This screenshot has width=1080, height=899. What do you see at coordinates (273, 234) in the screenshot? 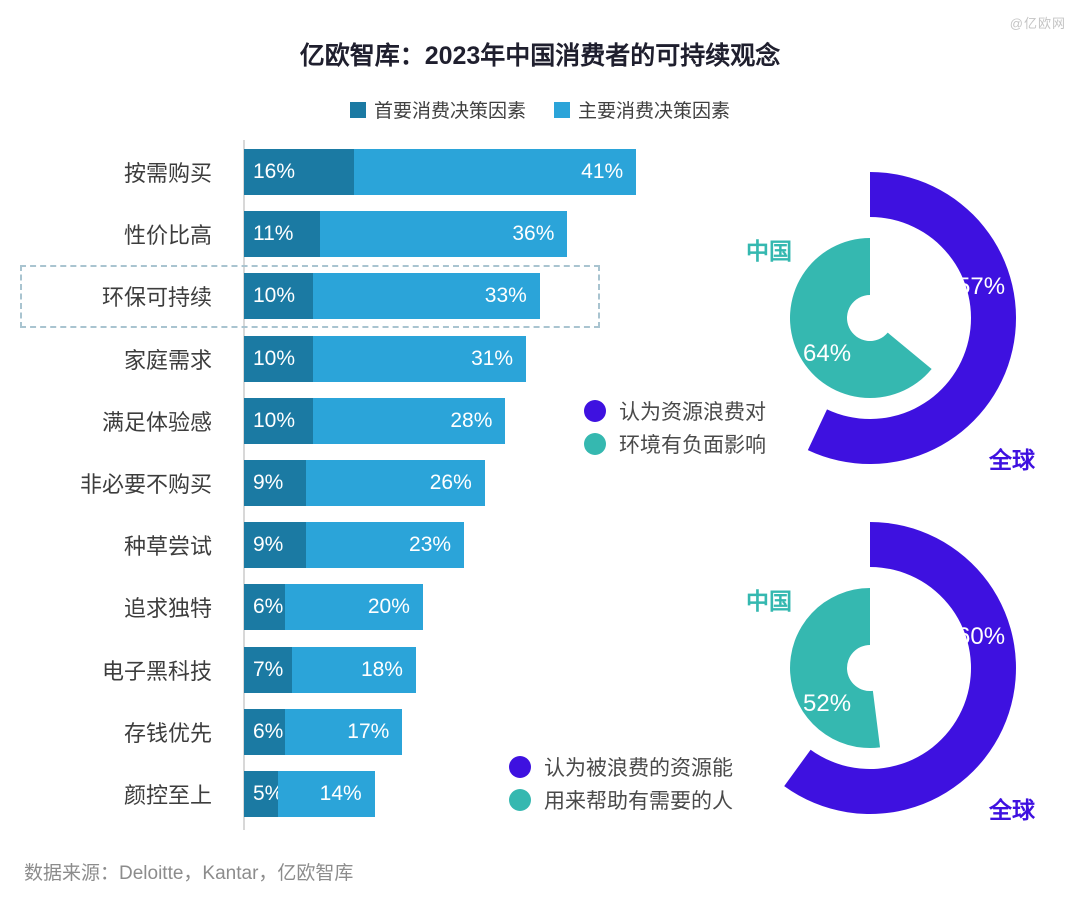
I see `primary-value-label: 11%` at bounding box center [273, 234].